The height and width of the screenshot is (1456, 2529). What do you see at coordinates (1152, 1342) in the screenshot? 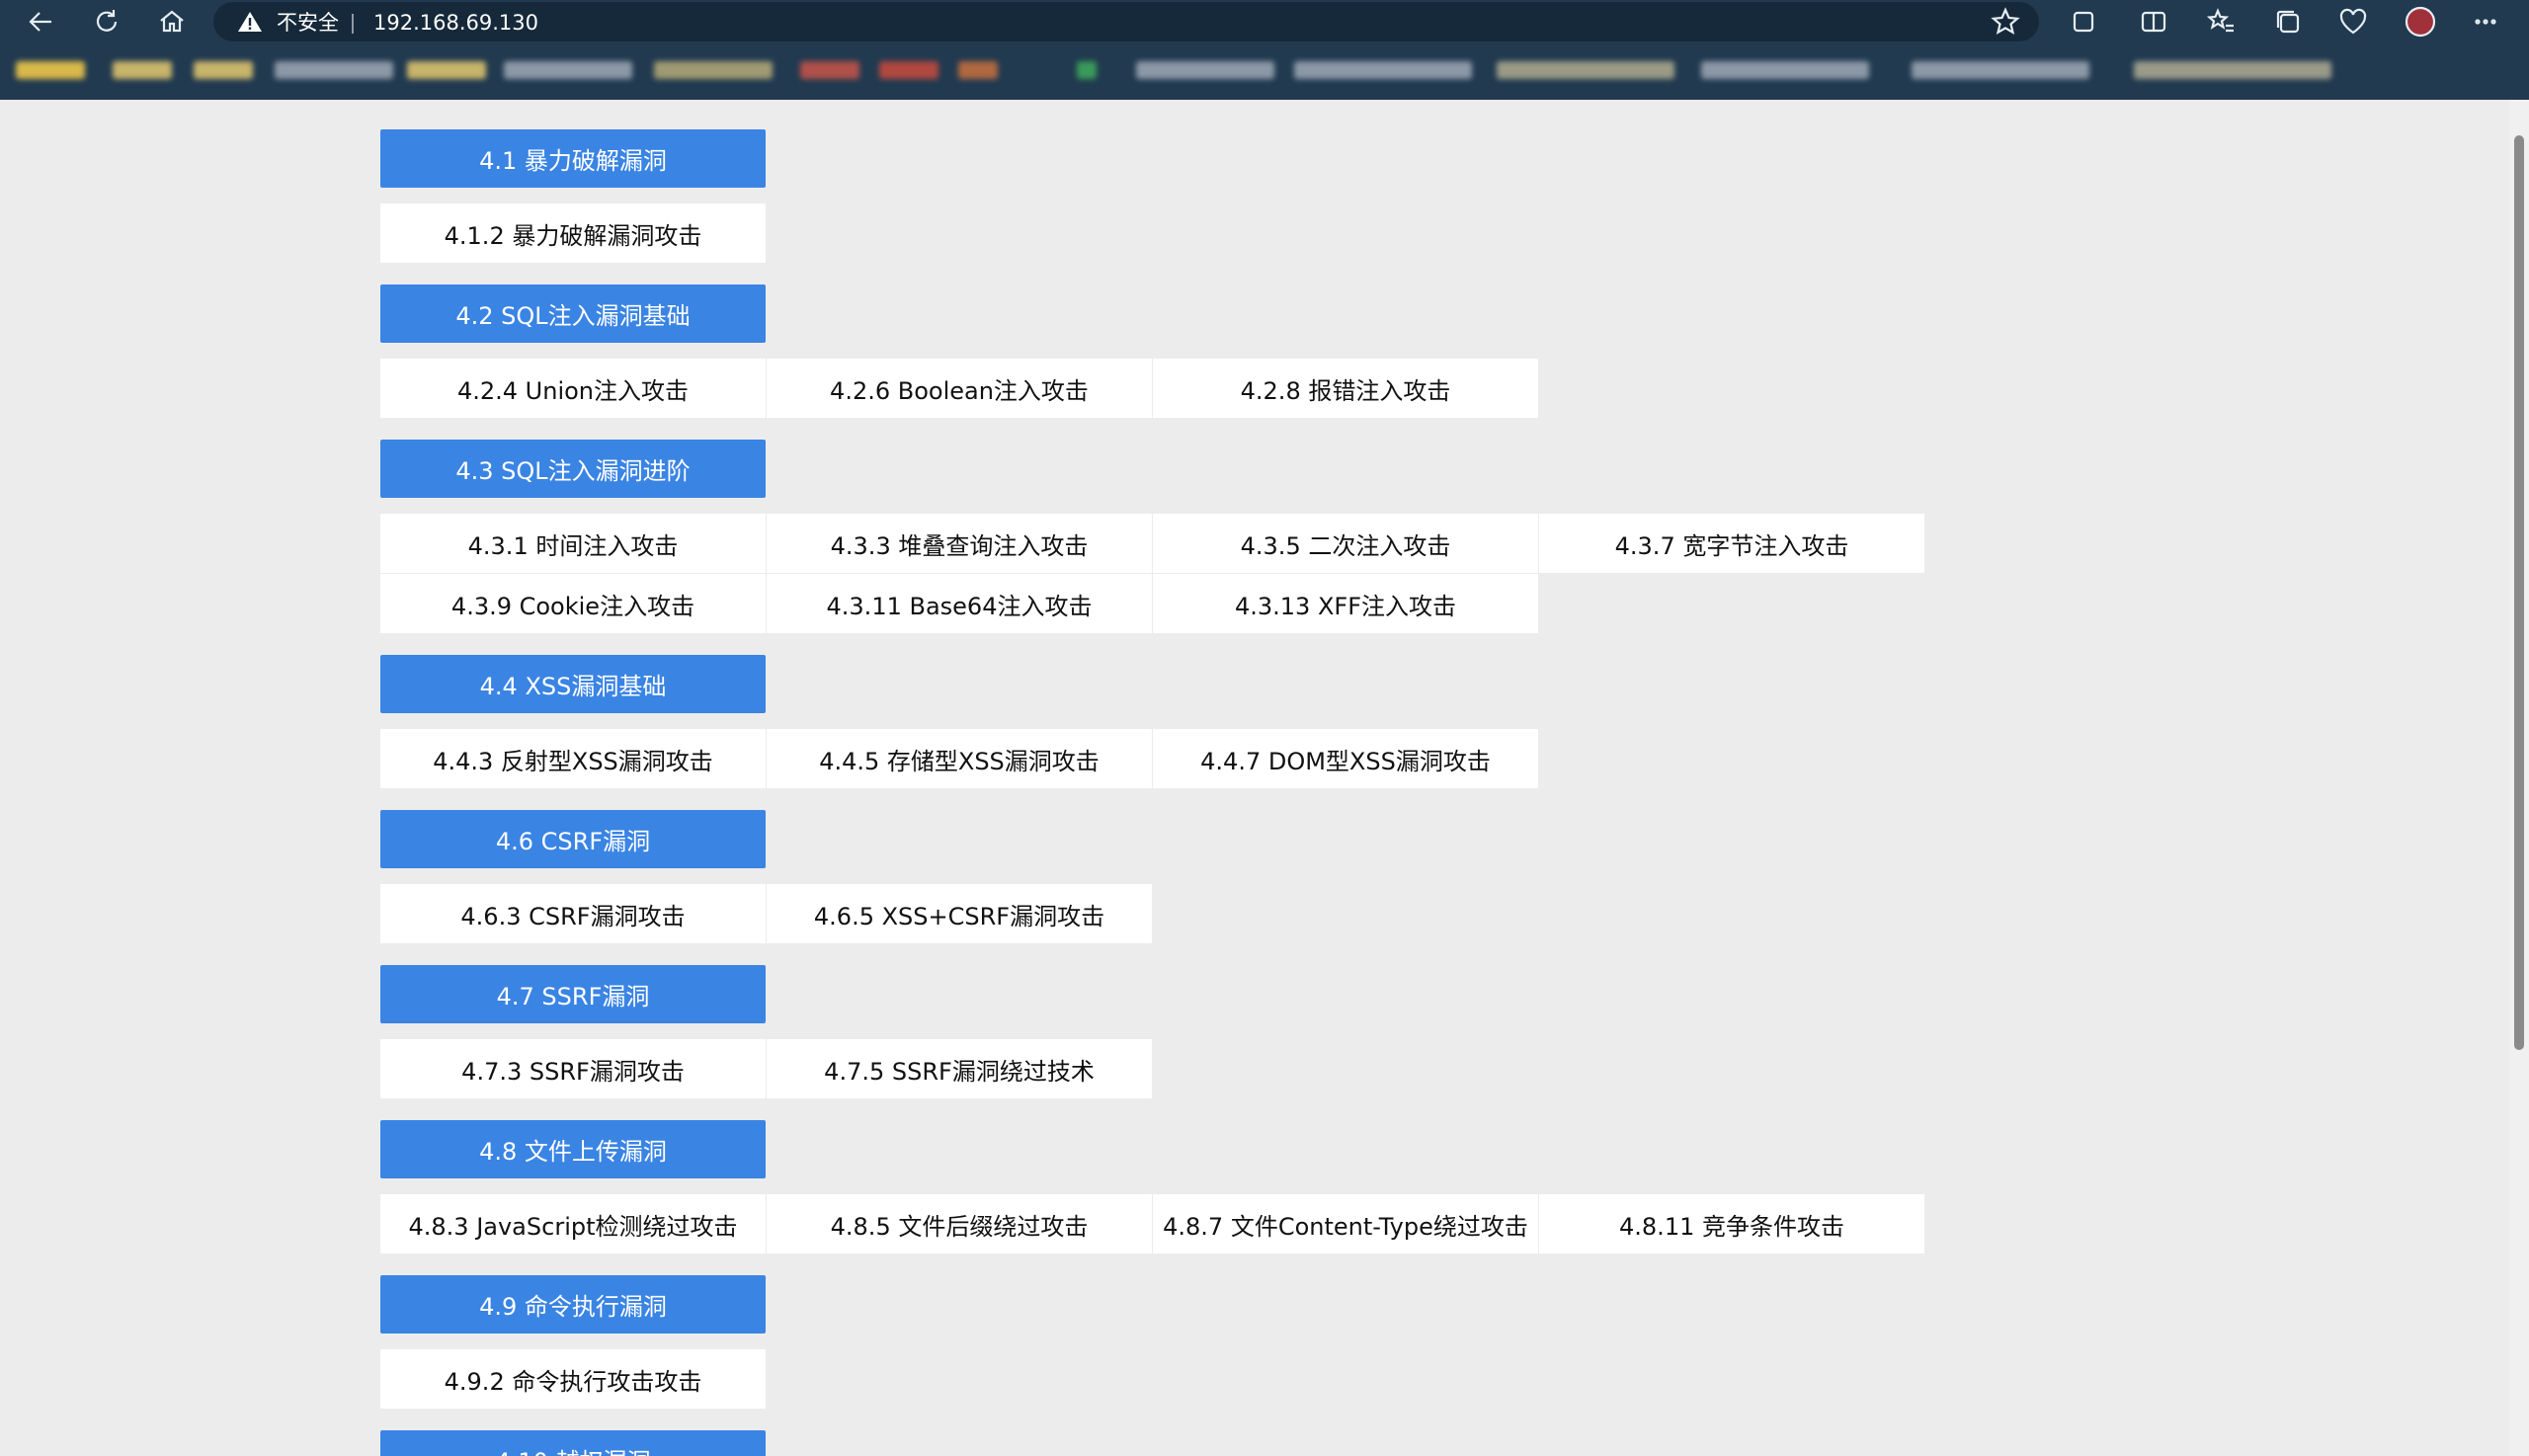
I see `section: 4.9 命令执行漏洞 4.9.2 命令执行攻击攻击` at bounding box center [1152, 1342].